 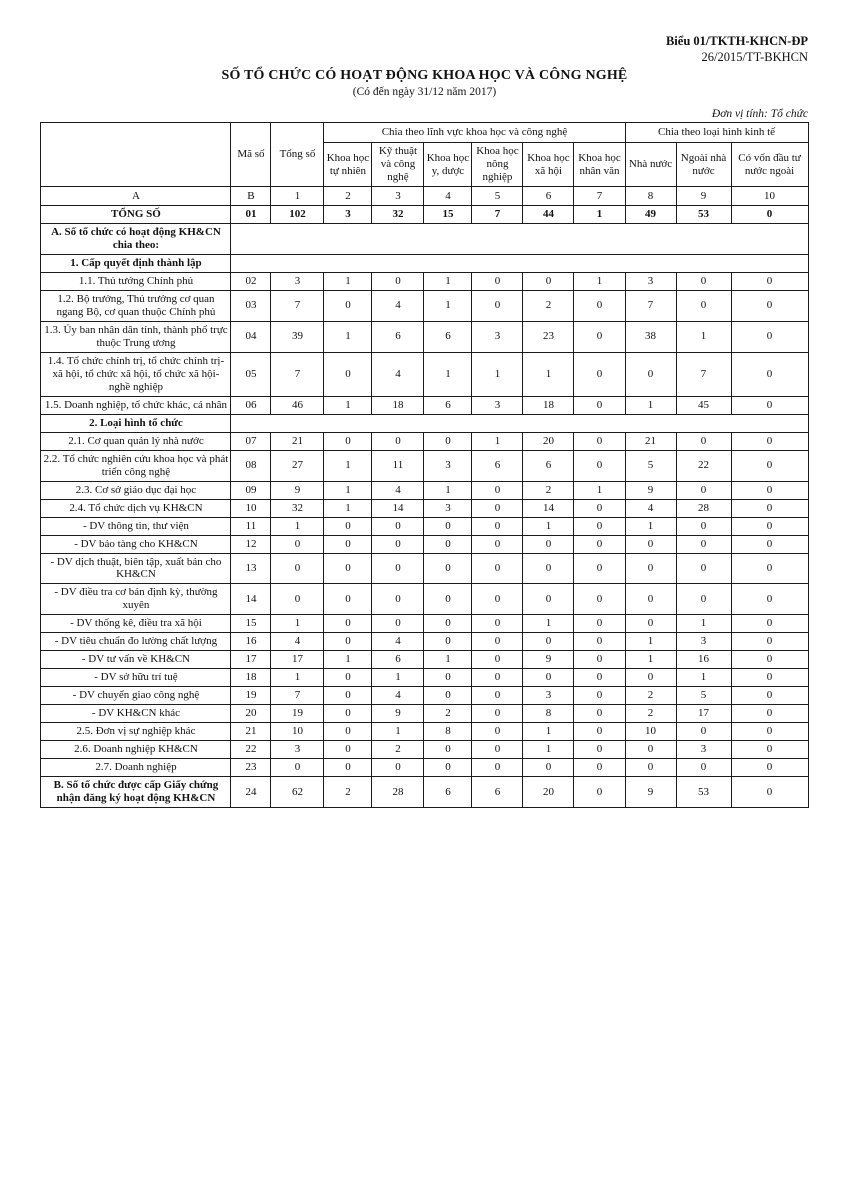 What do you see at coordinates (548, 792) in the screenshot?
I see `cell-value: 20` at bounding box center [548, 792].